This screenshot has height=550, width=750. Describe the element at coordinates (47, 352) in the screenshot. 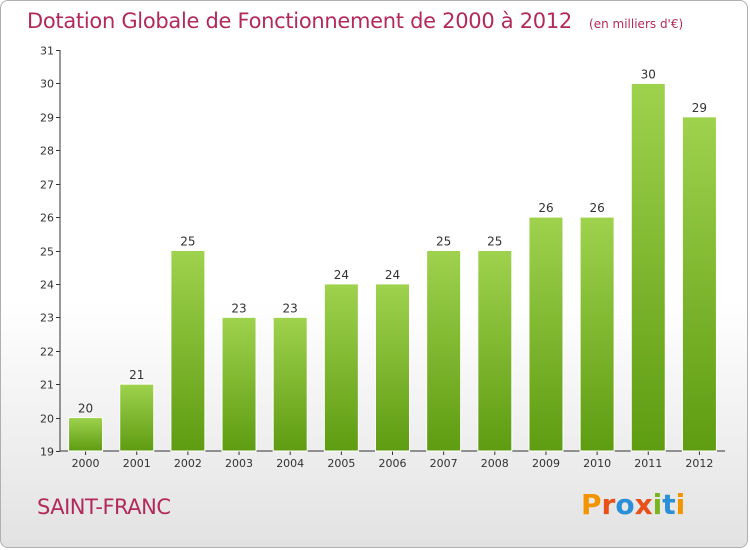

I see `y-tick-label: 22` at that location.